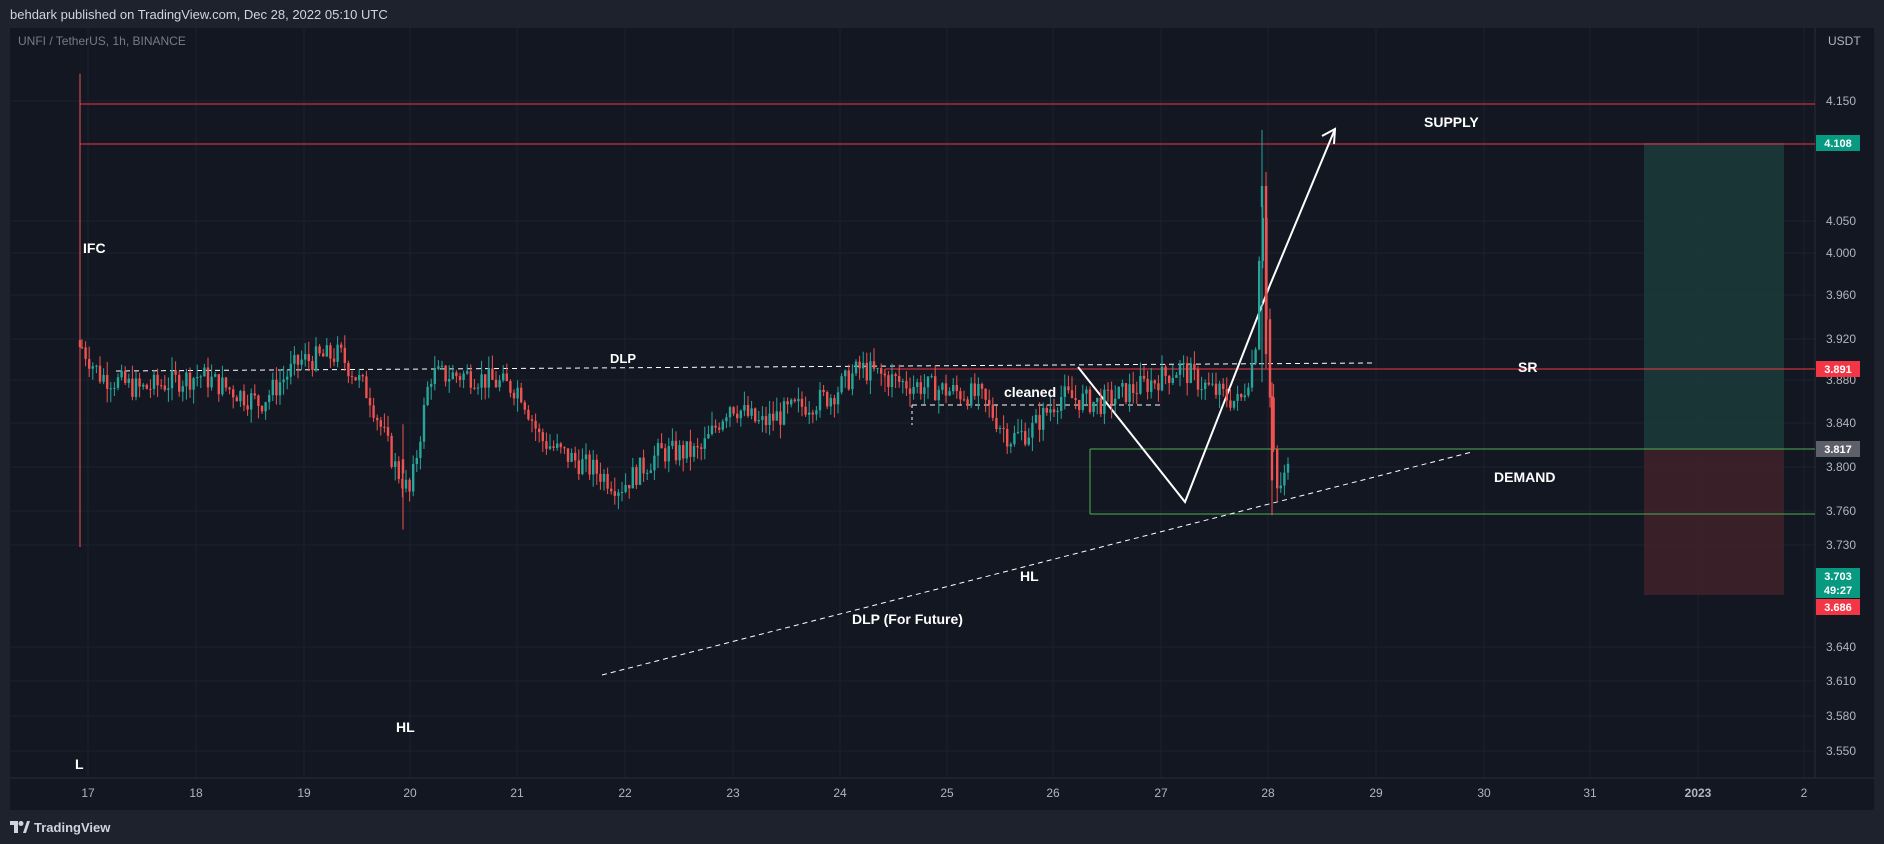 The width and height of the screenshot is (1884, 844). Describe the element at coordinates (733, 793) in the screenshot. I see `x-tick-label: 23` at that location.